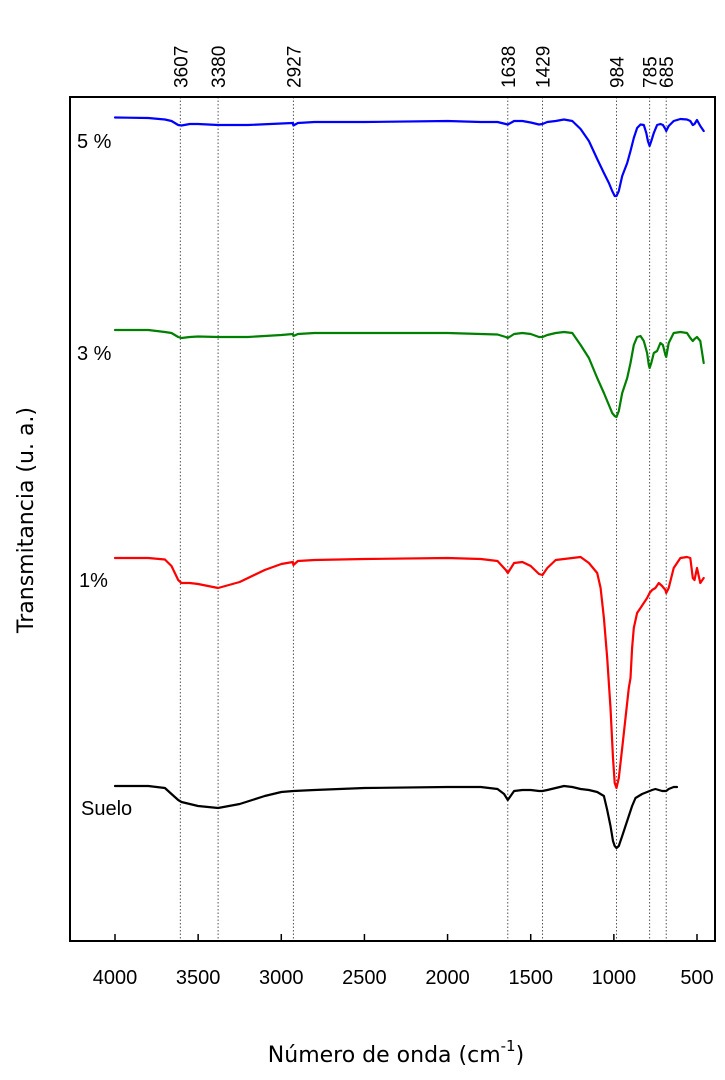 The height and width of the screenshot is (1080, 725). Describe the element at coordinates (294, 67) in the screenshot. I see `peak-label-2927: 2927` at that location.